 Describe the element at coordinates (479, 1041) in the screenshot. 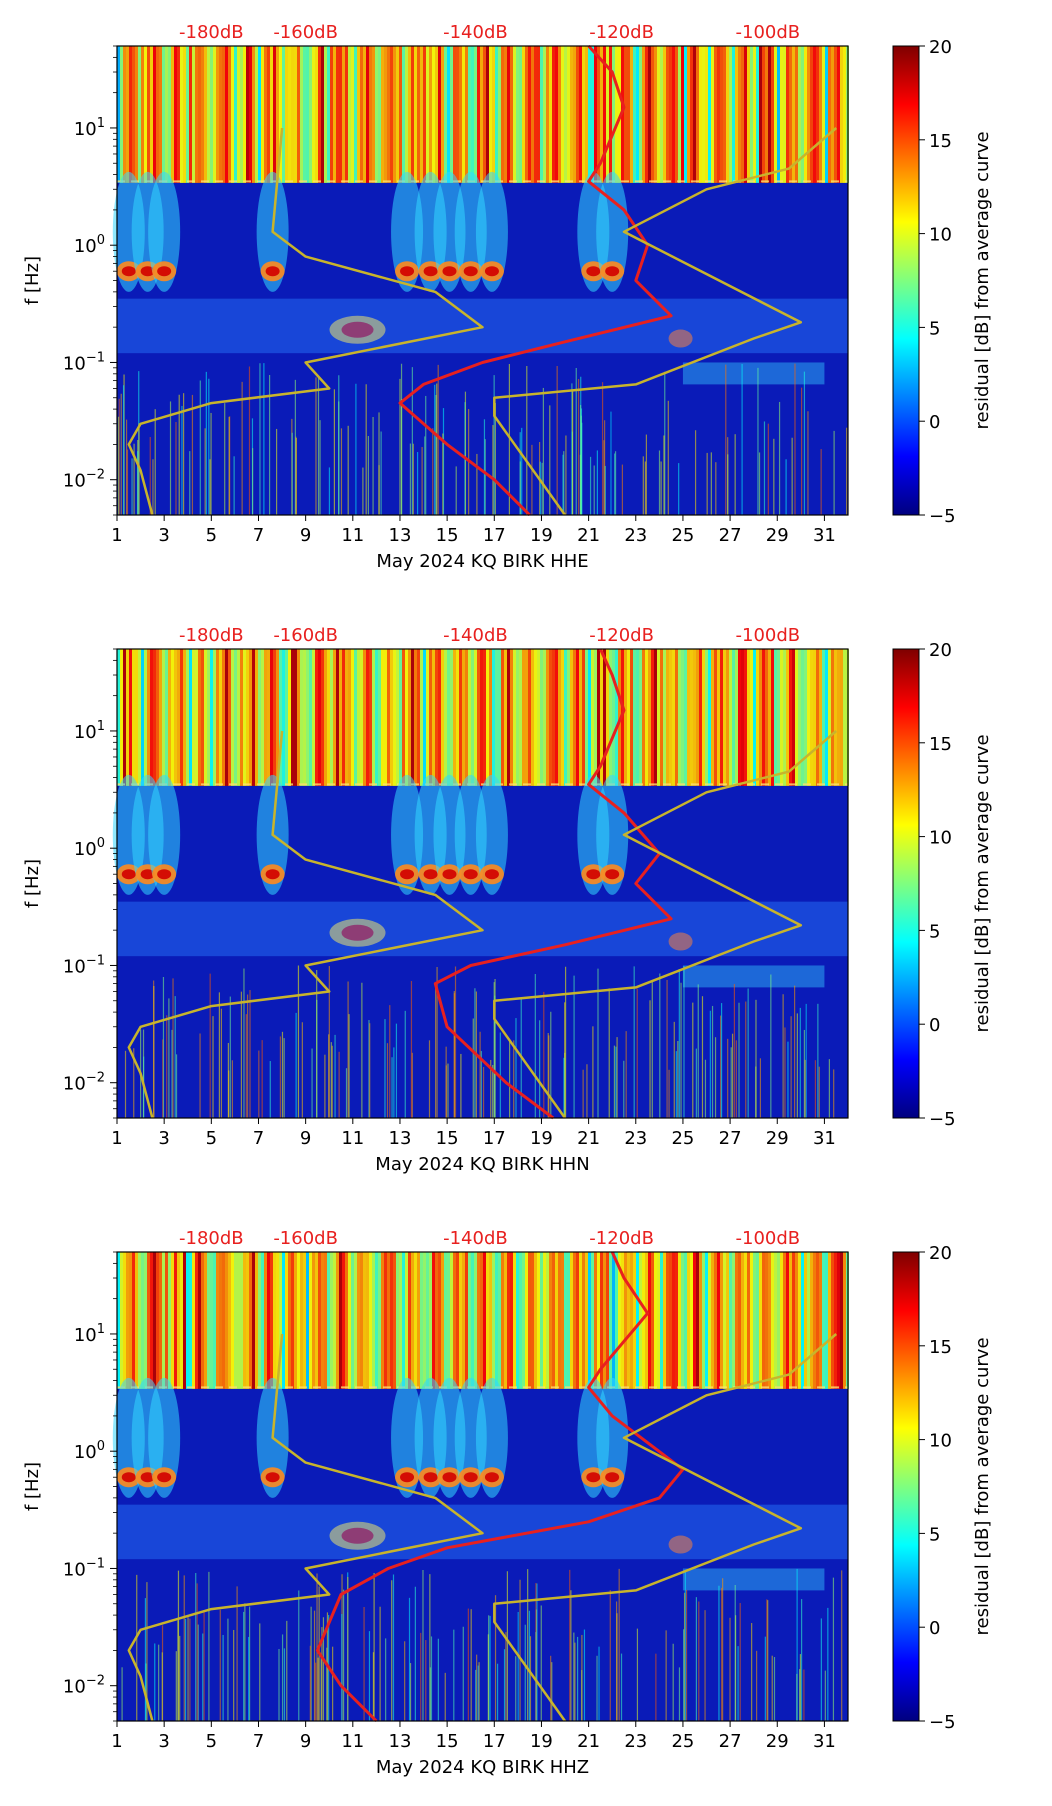

I see `lf-spikes` at that location.